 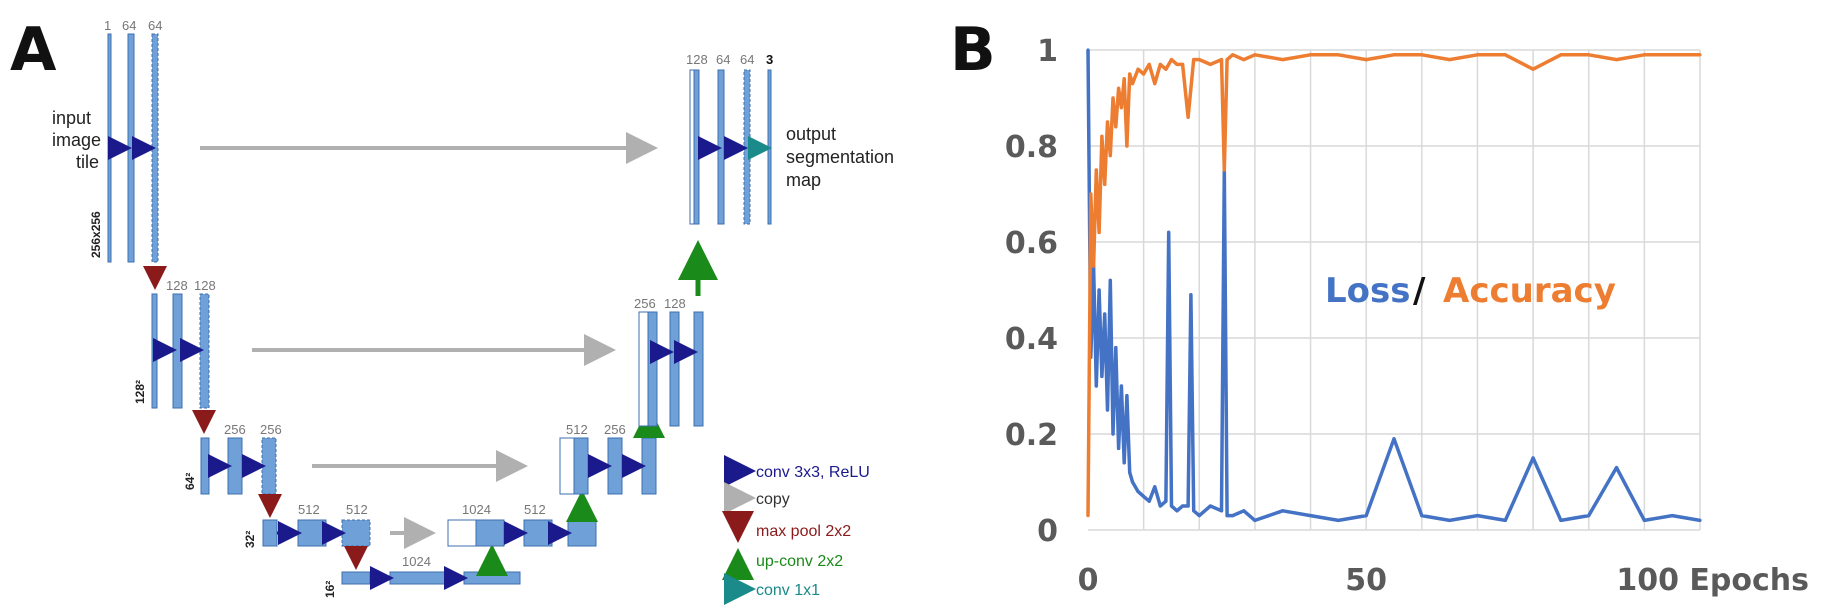 I want to click on channels-dec3-a: 512, so click(x=577, y=429).